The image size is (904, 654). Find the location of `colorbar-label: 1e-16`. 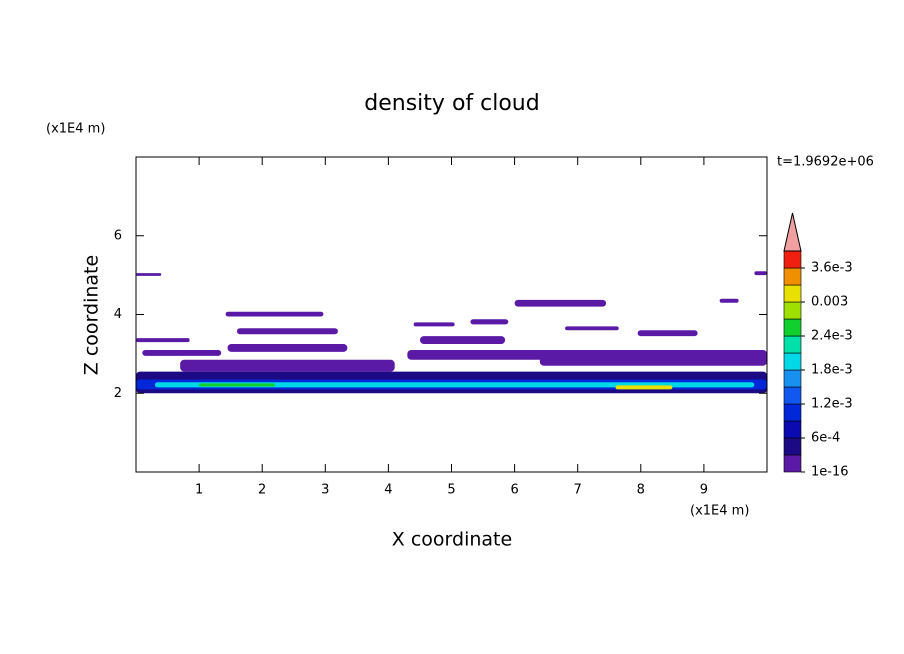

colorbar-label: 1e-16 is located at coordinates (830, 472).